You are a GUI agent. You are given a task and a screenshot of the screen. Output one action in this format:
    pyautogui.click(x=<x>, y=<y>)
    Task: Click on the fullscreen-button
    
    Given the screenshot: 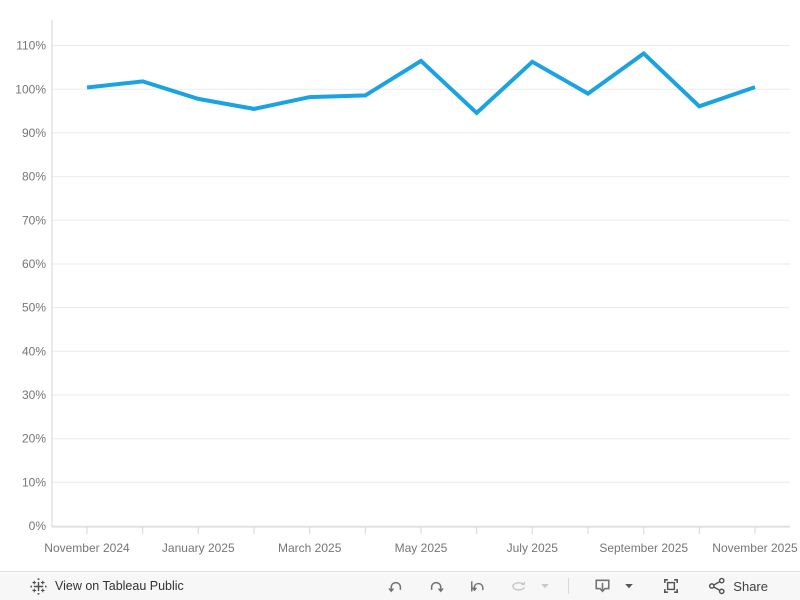 What is the action you would take?
    pyautogui.click(x=671, y=586)
    